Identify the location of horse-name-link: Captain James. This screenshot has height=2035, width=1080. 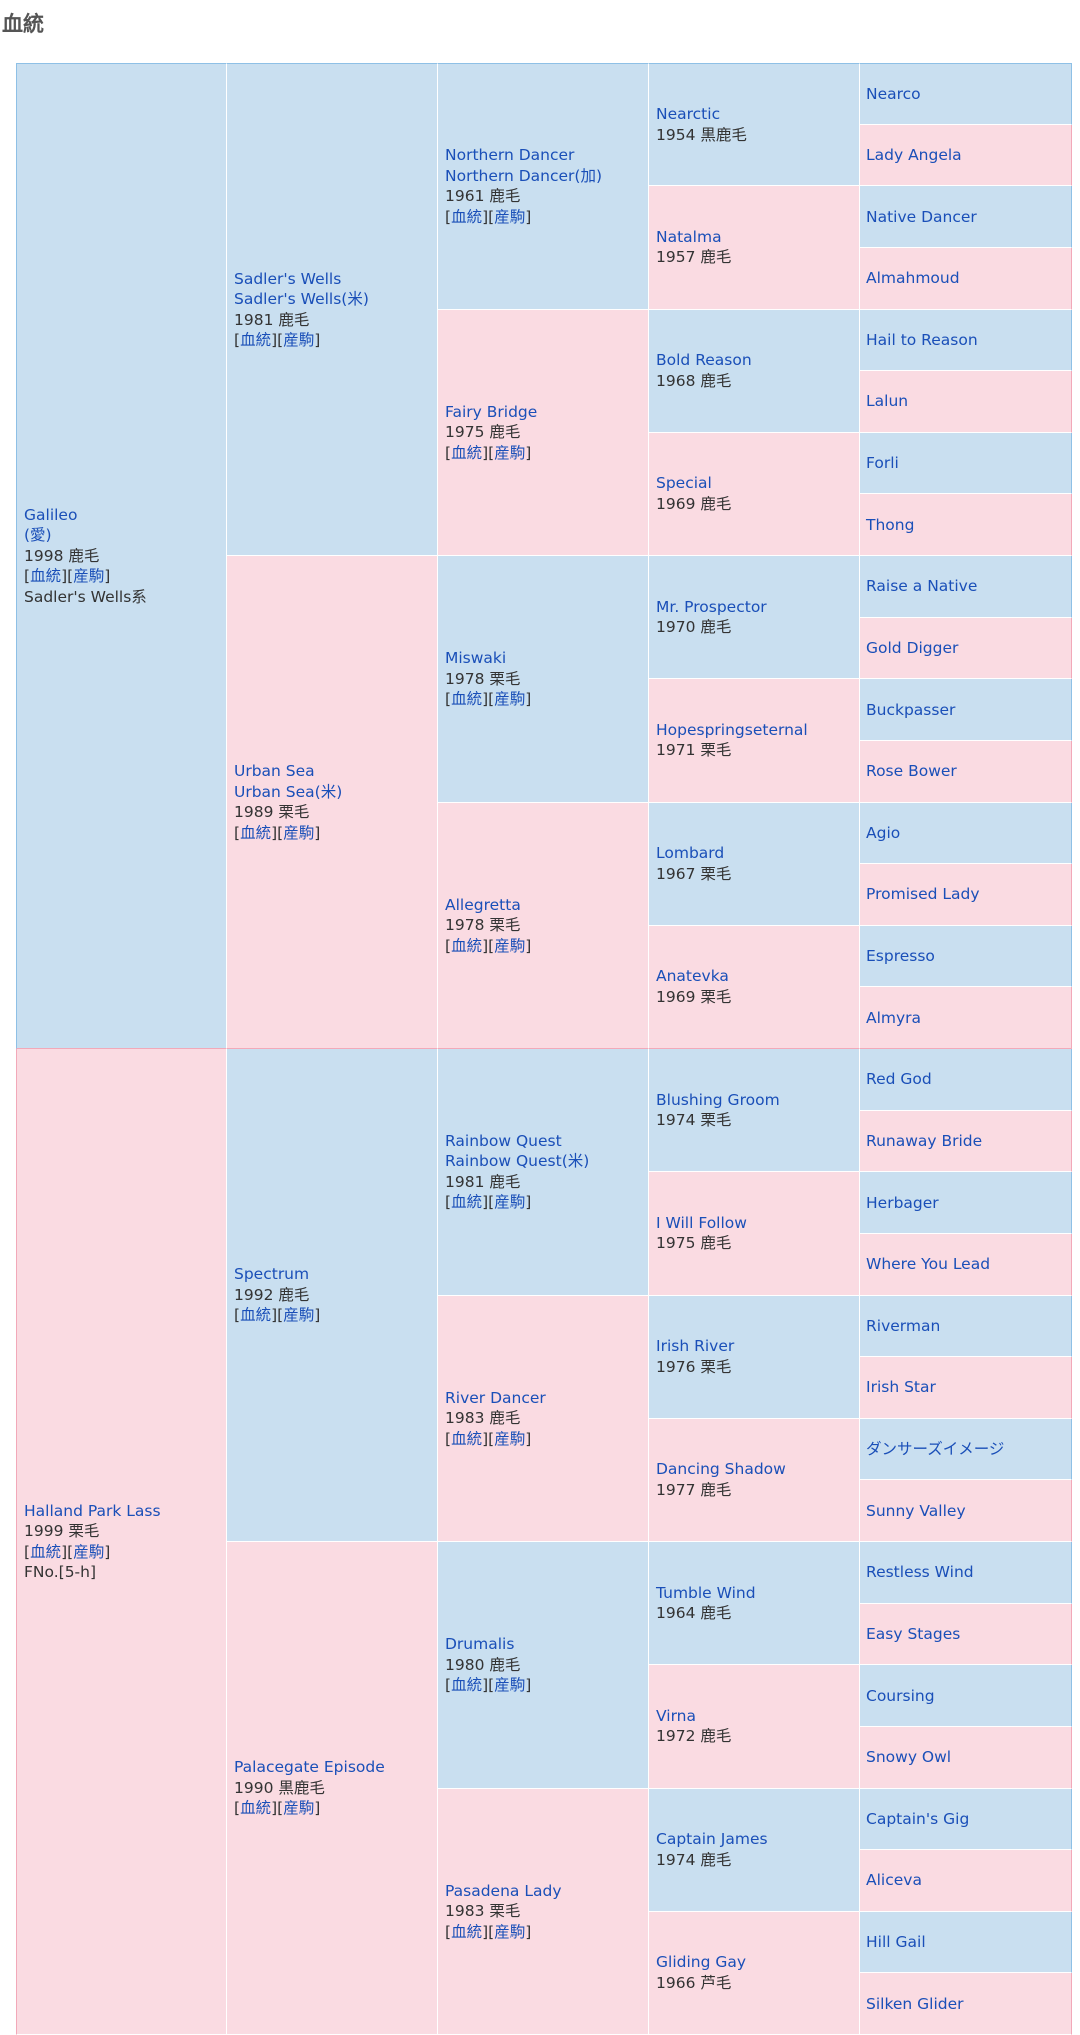
(757, 1839).